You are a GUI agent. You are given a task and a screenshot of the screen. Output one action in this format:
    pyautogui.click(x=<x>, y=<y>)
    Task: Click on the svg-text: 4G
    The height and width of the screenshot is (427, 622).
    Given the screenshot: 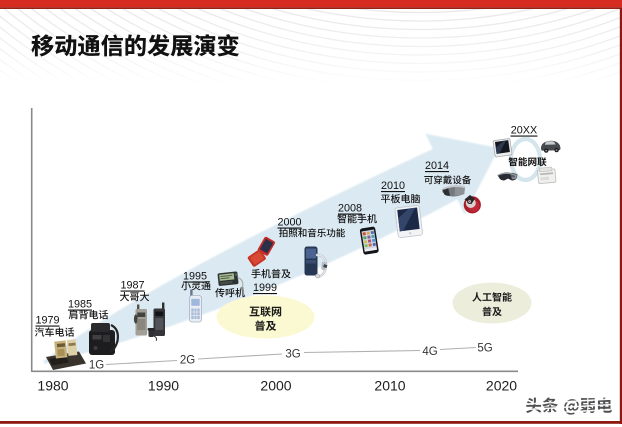 What is the action you would take?
    pyautogui.click(x=429, y=352)
    